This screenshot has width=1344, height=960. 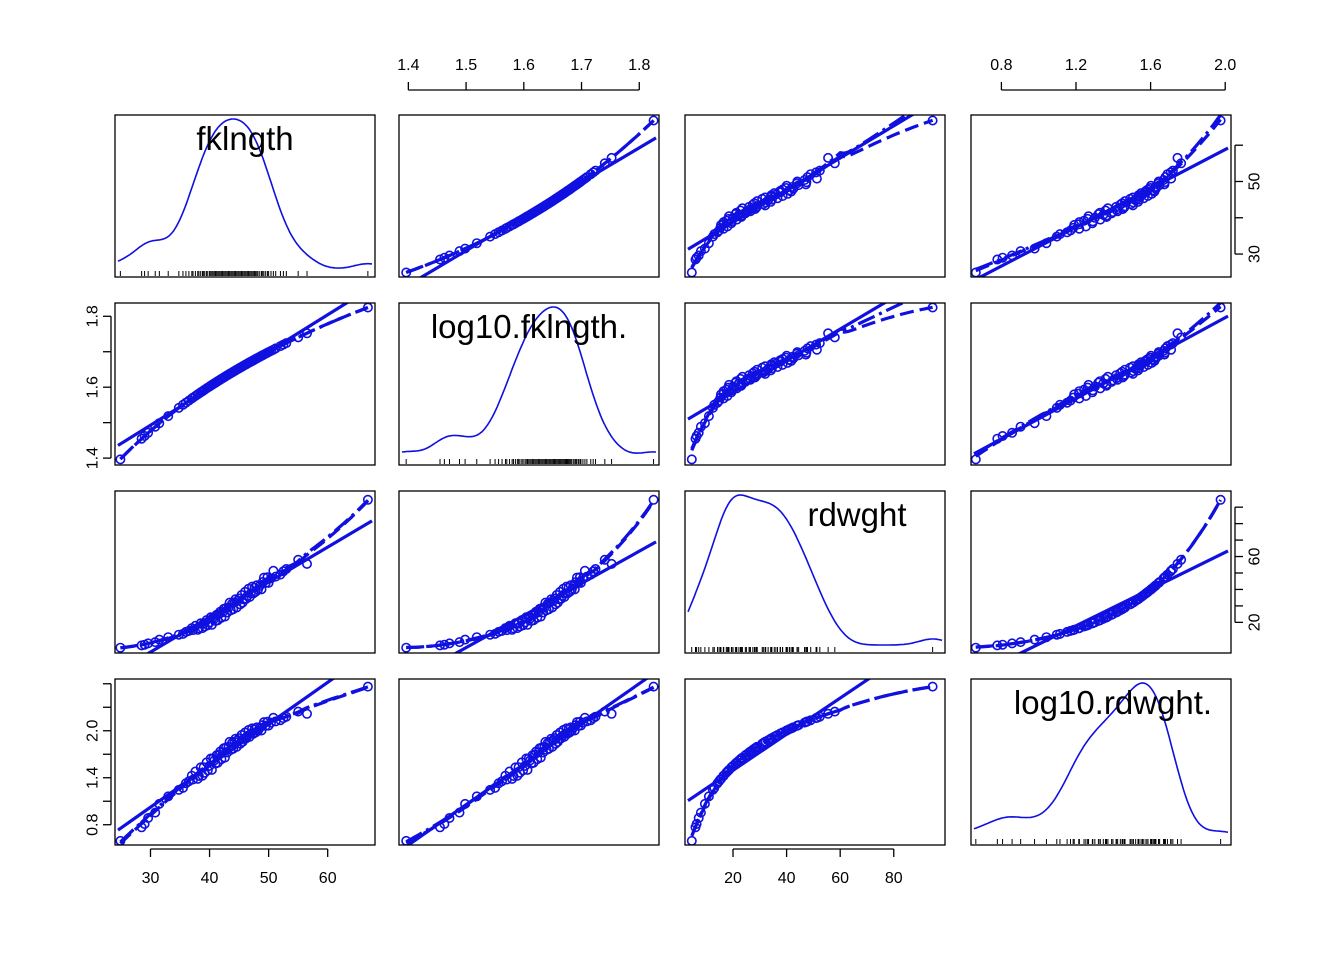 I want to click on tick-label: 1.2, so click(x=1076, y=65).